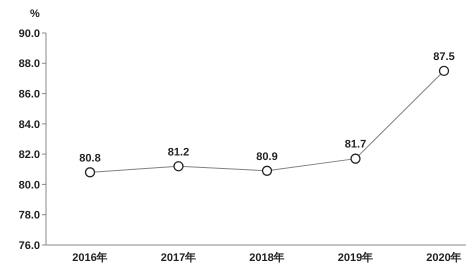 This screenshot has height=278, width=473. What do you see at coordinates (90, 257) in the screenshot?
I see `x-tick-label: 2016年` at bounding box center [90, 257].